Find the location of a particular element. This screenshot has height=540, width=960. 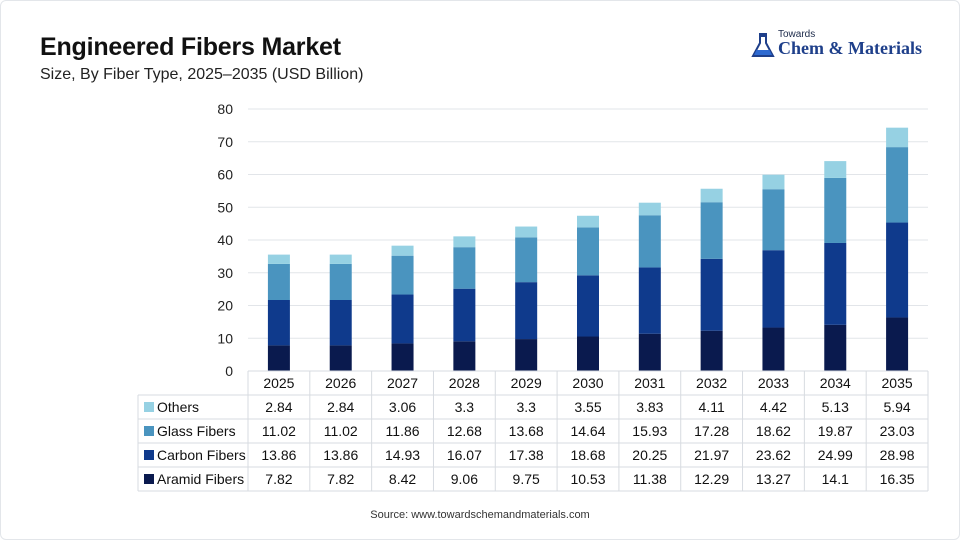

data-label: 12.29 is located at coordinates (711, 479).